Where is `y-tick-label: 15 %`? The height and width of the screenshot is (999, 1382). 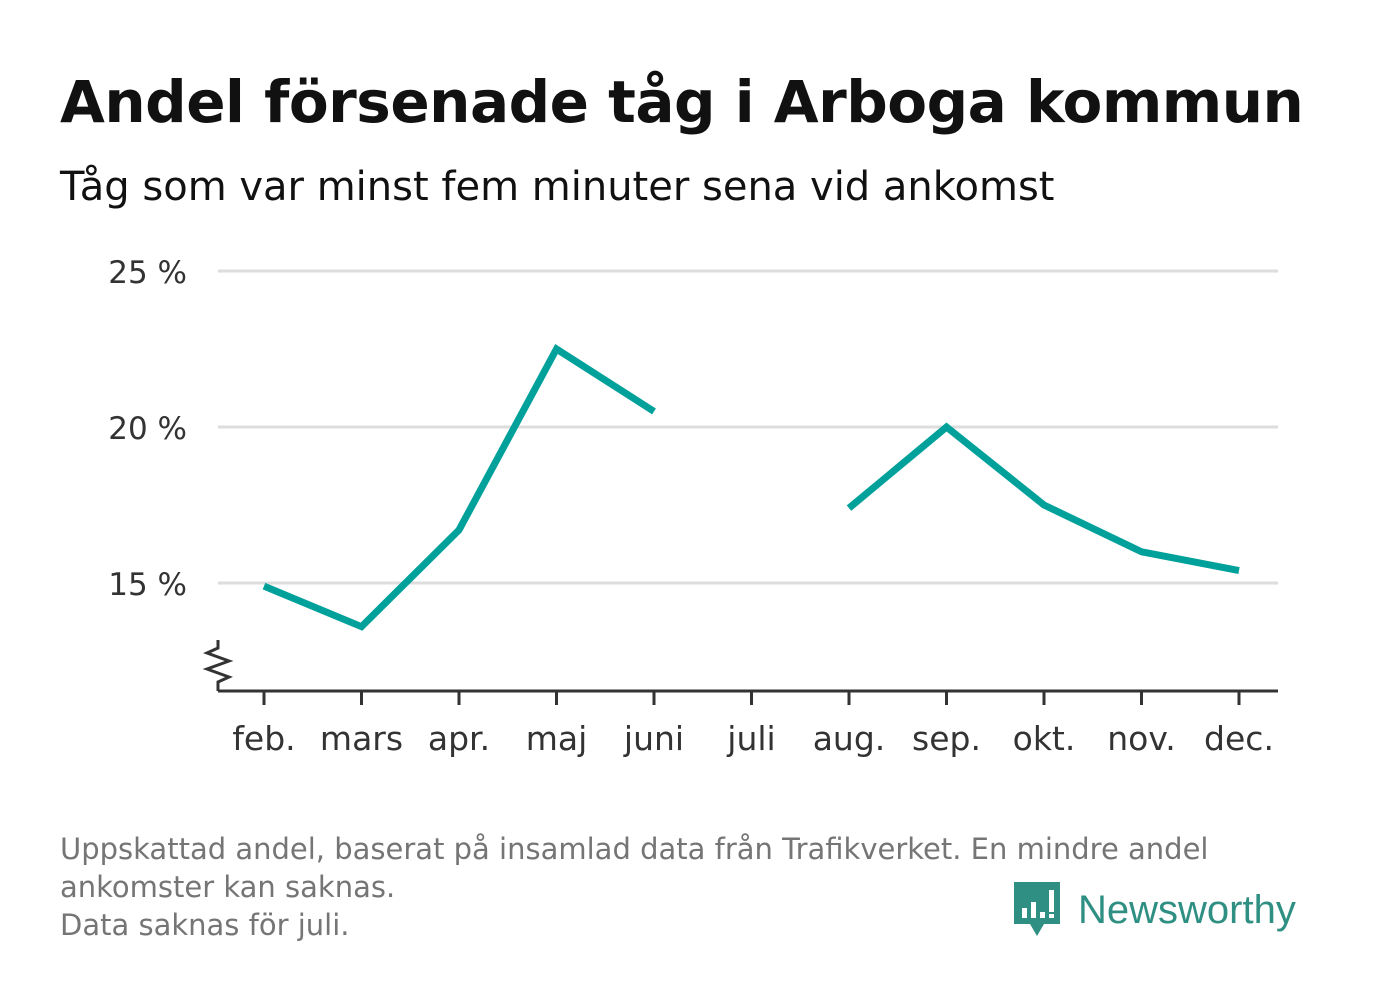
y-tick-label: 15 % is located at coordinates (147, 585).